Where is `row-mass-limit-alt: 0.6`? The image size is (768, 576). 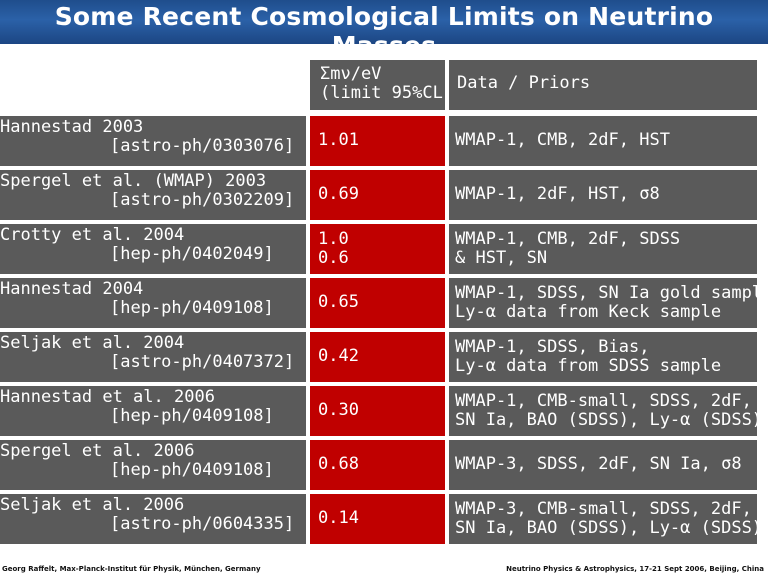
row-mass-limit-alt: 0.6 is located at coordinates (333, 258).